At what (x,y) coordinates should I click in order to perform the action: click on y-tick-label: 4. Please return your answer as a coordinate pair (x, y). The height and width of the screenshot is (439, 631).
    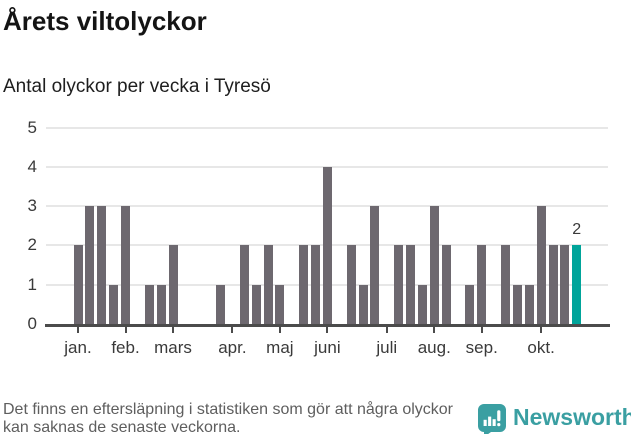
    Looking at the image, I should click on (32, 166).